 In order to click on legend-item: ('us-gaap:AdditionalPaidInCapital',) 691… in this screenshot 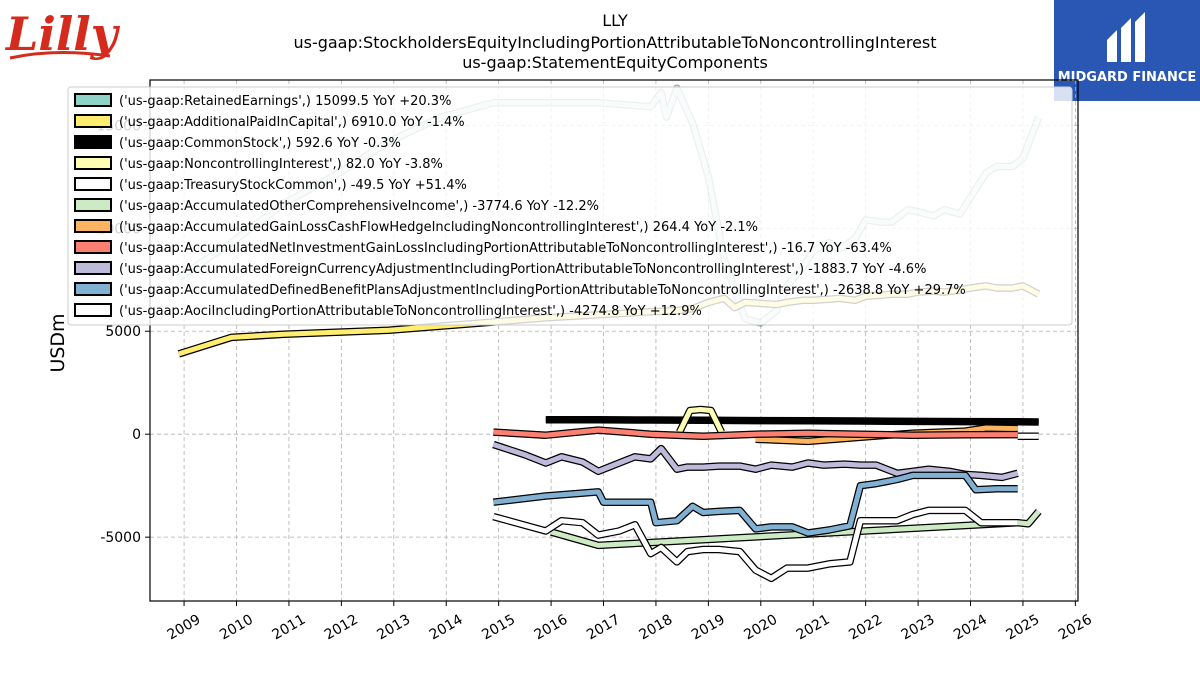, I will do `click(269, 122)`.